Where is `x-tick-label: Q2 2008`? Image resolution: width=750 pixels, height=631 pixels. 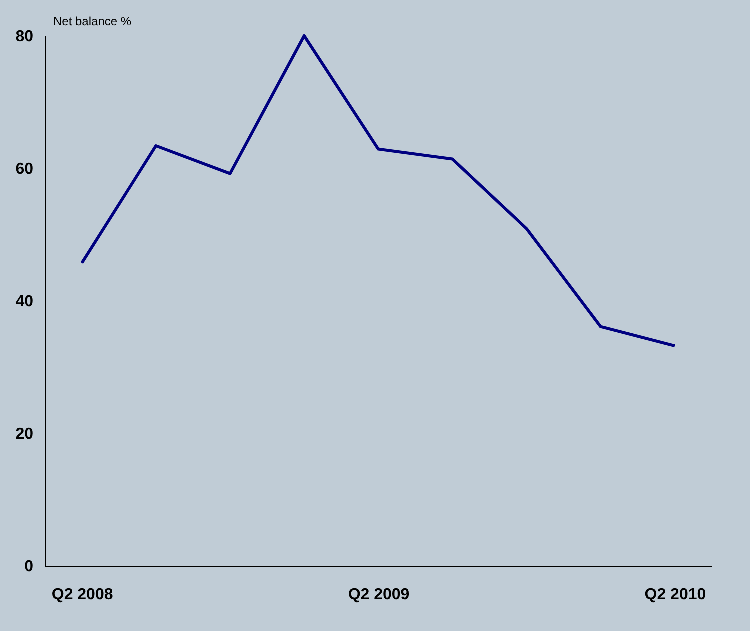
x-tick-label: Q2 2008 is located at coordinates (83, 595).